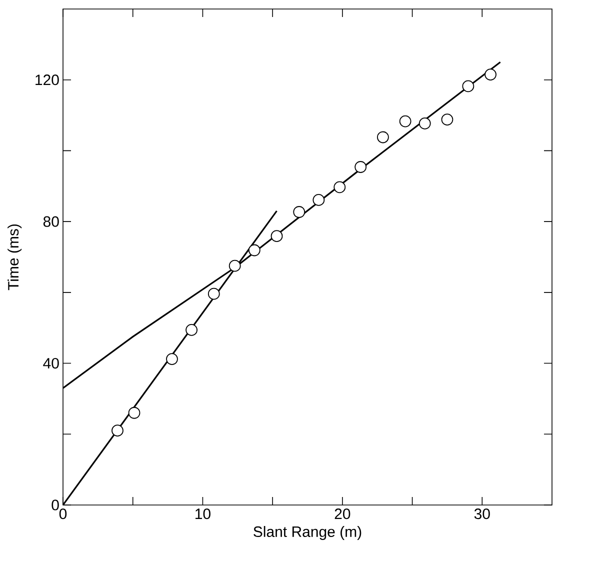 The width and height of the screenshot is (589, 569). Describe the element at coordinates (51, 363) in the screenshot. I see `y-tick-label: 40` at that location.